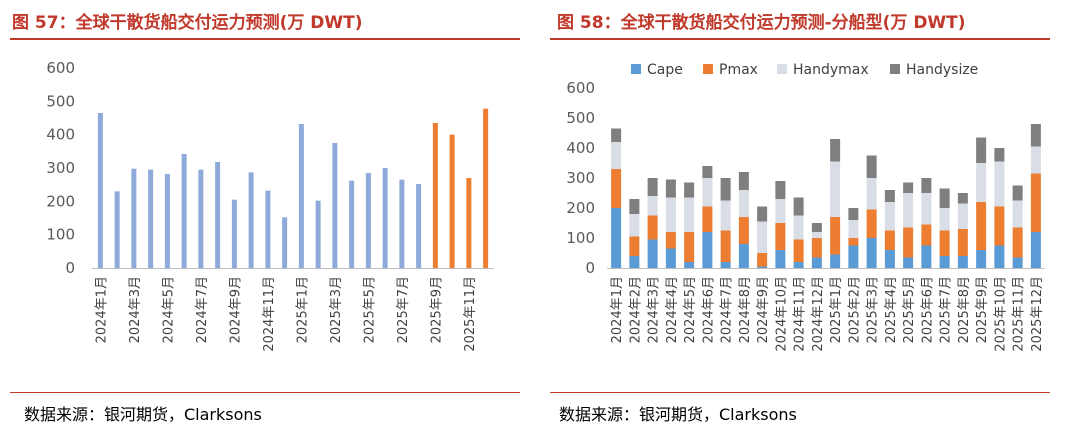  Describe the element at coordinates (800, 39) in the screenshot. I see `right-title-rule` at that location.